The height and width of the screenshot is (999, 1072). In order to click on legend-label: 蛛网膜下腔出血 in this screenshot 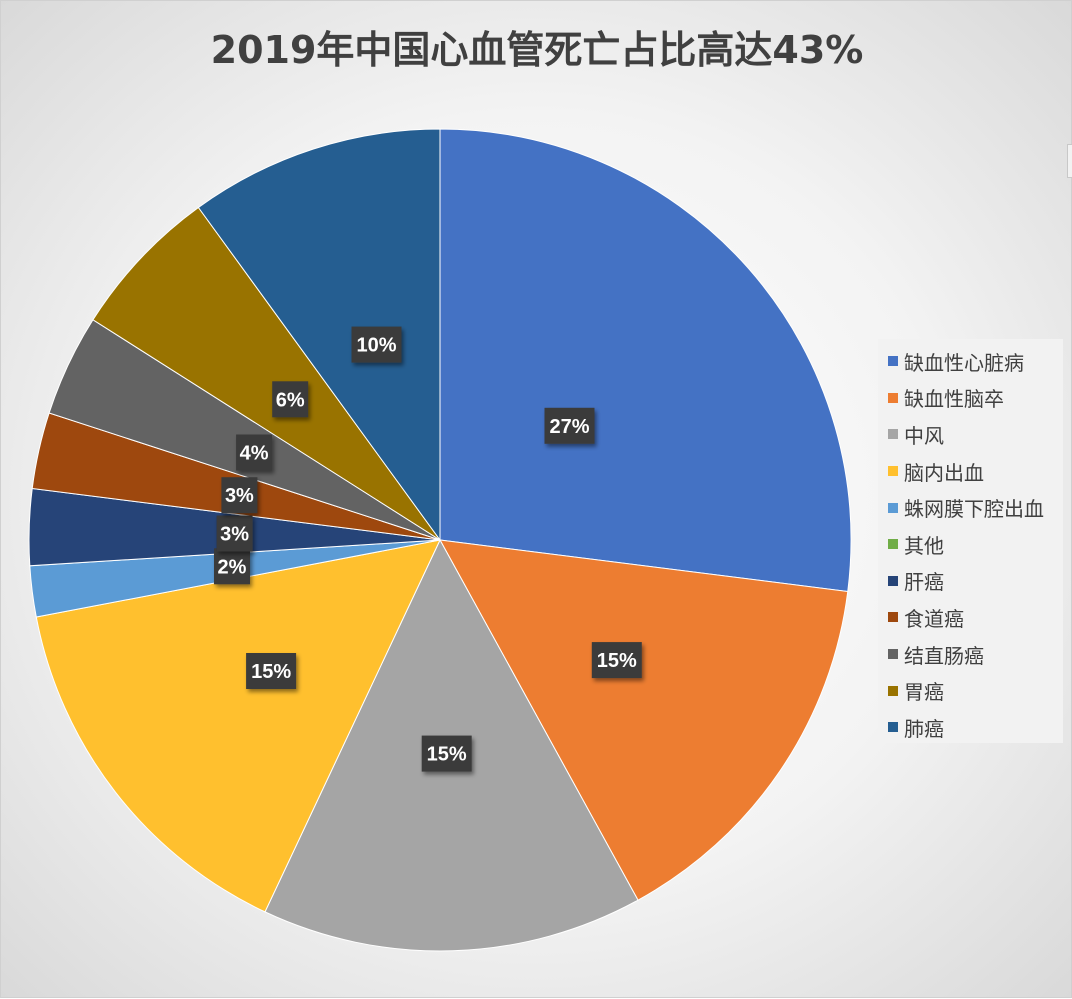, I will do `click(974, 509)`.